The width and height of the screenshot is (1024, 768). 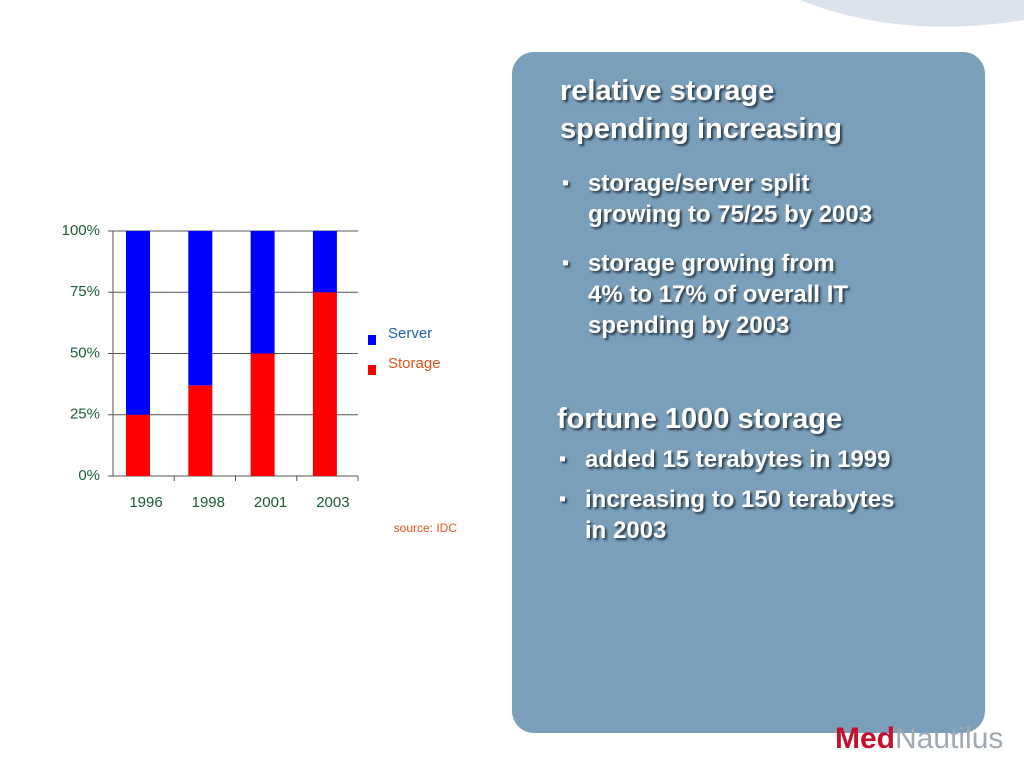 I want to click on legend-label: Storage, so click(x=414, y=363).